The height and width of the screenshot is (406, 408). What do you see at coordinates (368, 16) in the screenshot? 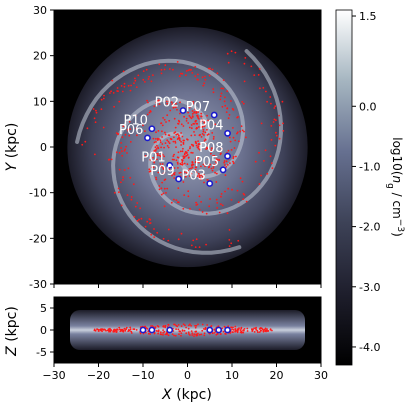
I see `colorbar-tick-label: 1.5` at bounding box center [368, 16].